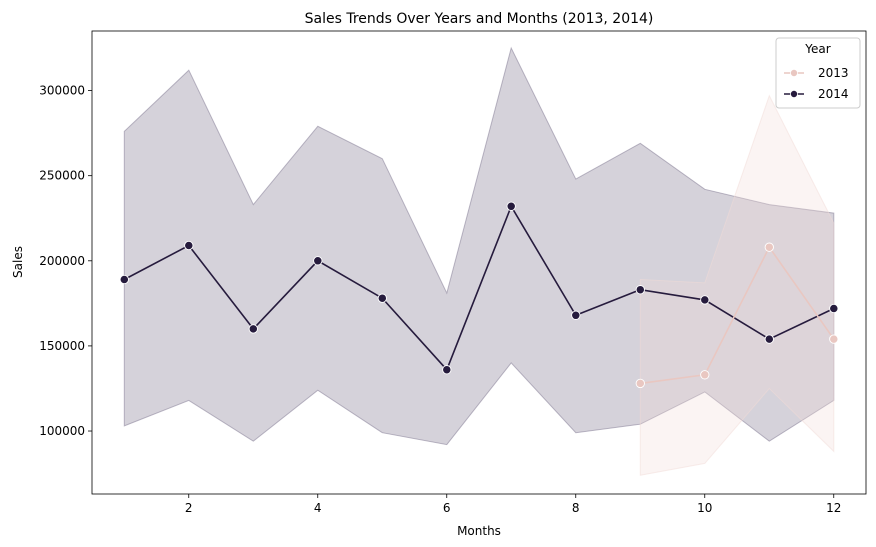 This screenshot has height=547, width=876. I want to click on x-tick-label: 4, so click(318, 508).